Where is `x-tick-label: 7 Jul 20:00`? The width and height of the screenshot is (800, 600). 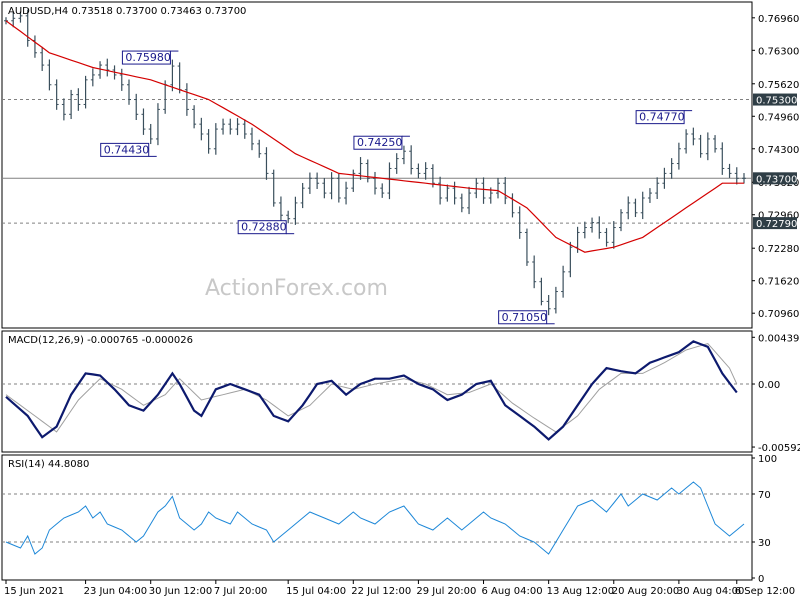
x-tick-label: 7 Jul 20:00 is located at coordinates (241, 591).